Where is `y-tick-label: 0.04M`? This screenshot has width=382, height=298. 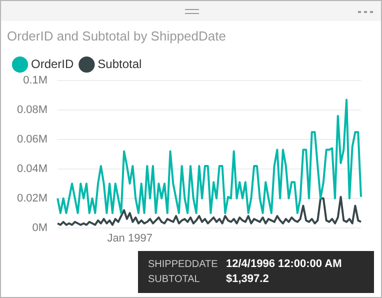 y-tick-label: 0.04M is located at coordinates (32, 168).